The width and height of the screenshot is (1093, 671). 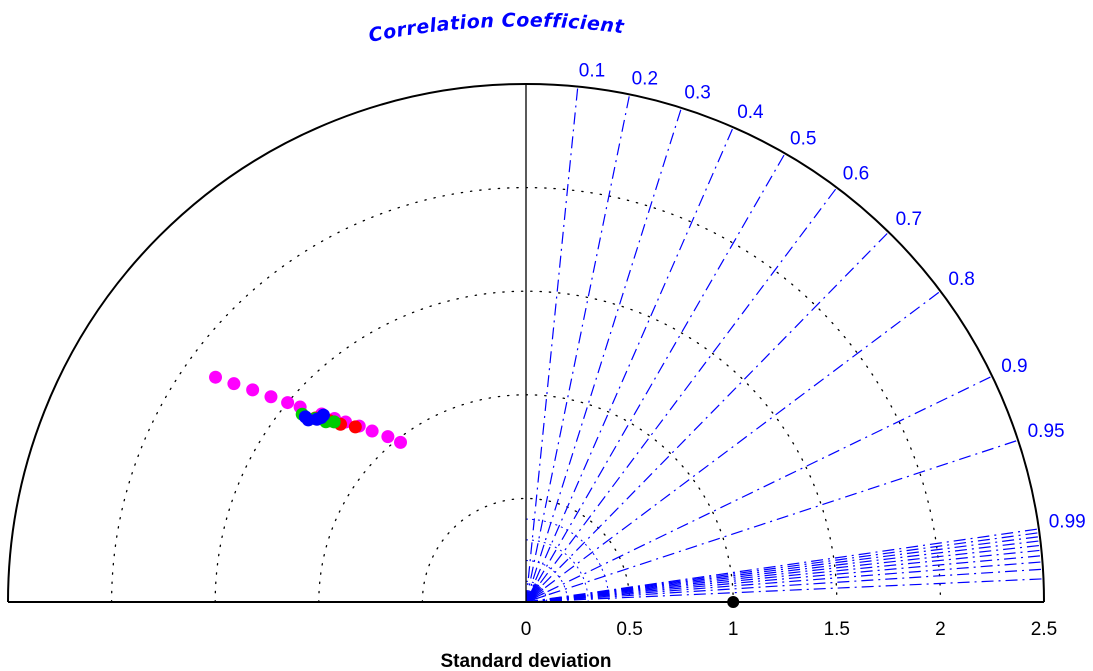 I want to click on std-tick-label: 0.5, so click(x=629, y=629).